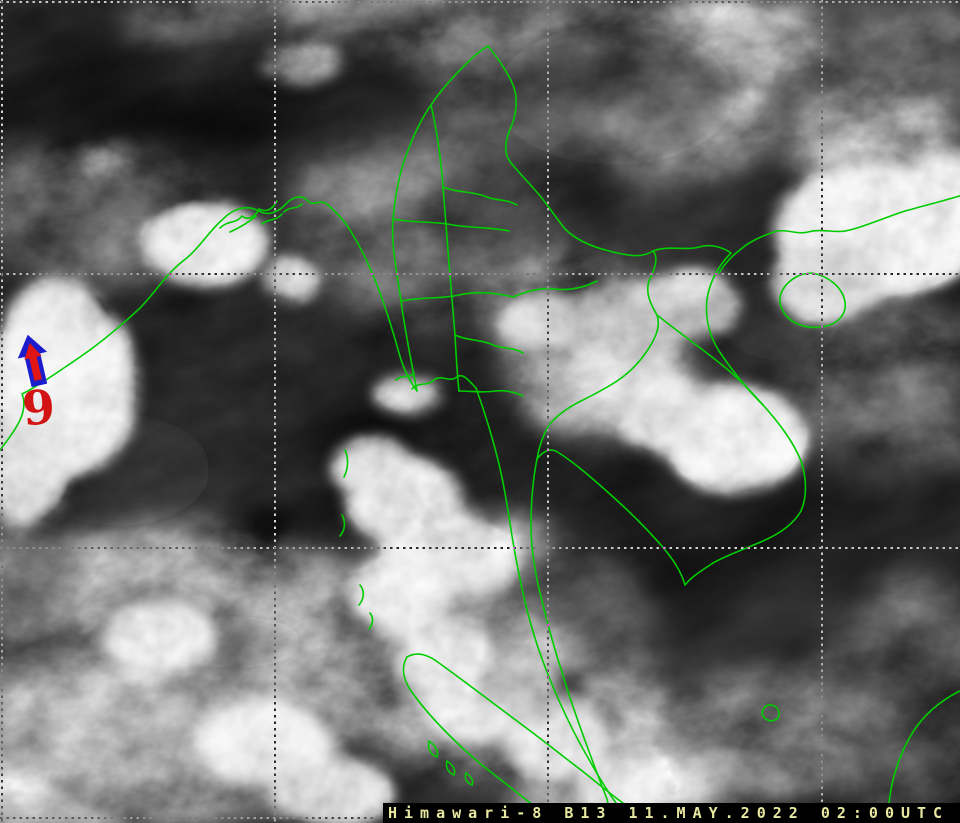 This screenshot has height=823, width=960. What do you see at coordinates (356, 539) in the screenshot?
I see `islands-andaman-nicobar` at bounding box center [356, 539].